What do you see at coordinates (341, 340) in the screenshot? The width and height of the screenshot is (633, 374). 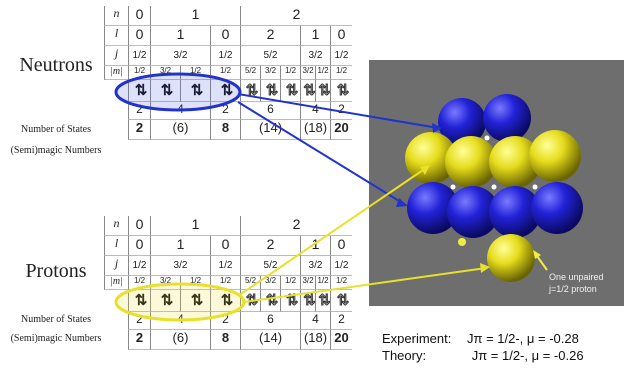 I see `magic-number: 20` at bounding box center [341, 340].